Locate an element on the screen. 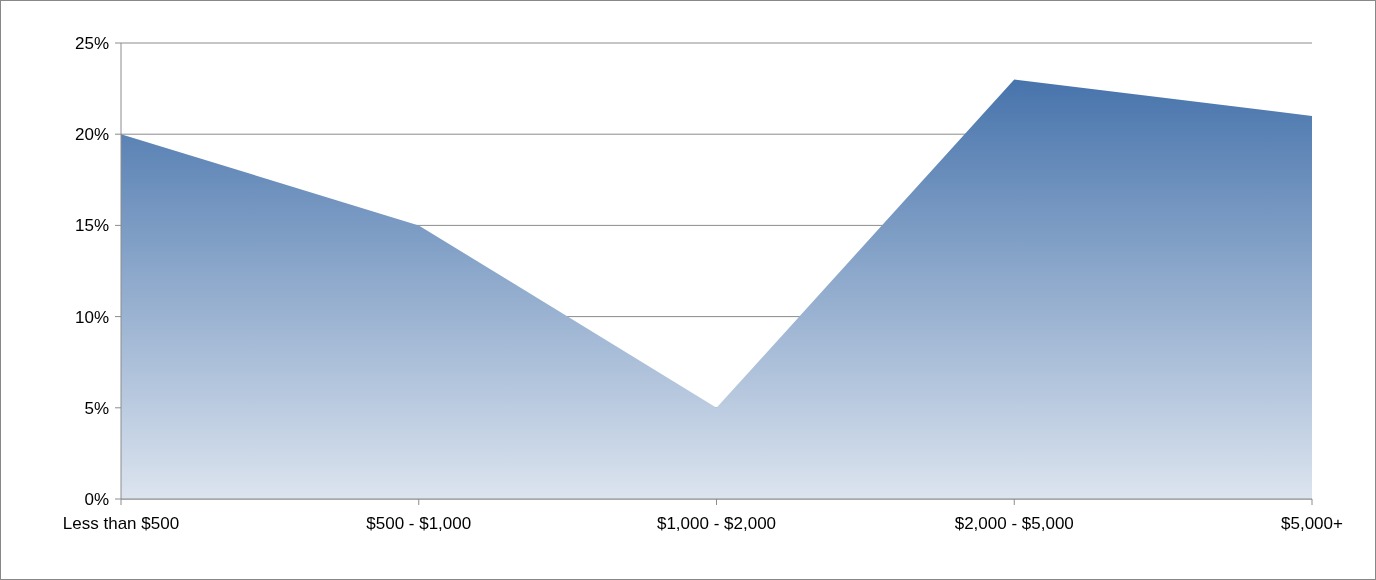 The height and width of the screenshot is (580, 1376). x-tick-label: Less than $500 is located at coordinates (121, 523).